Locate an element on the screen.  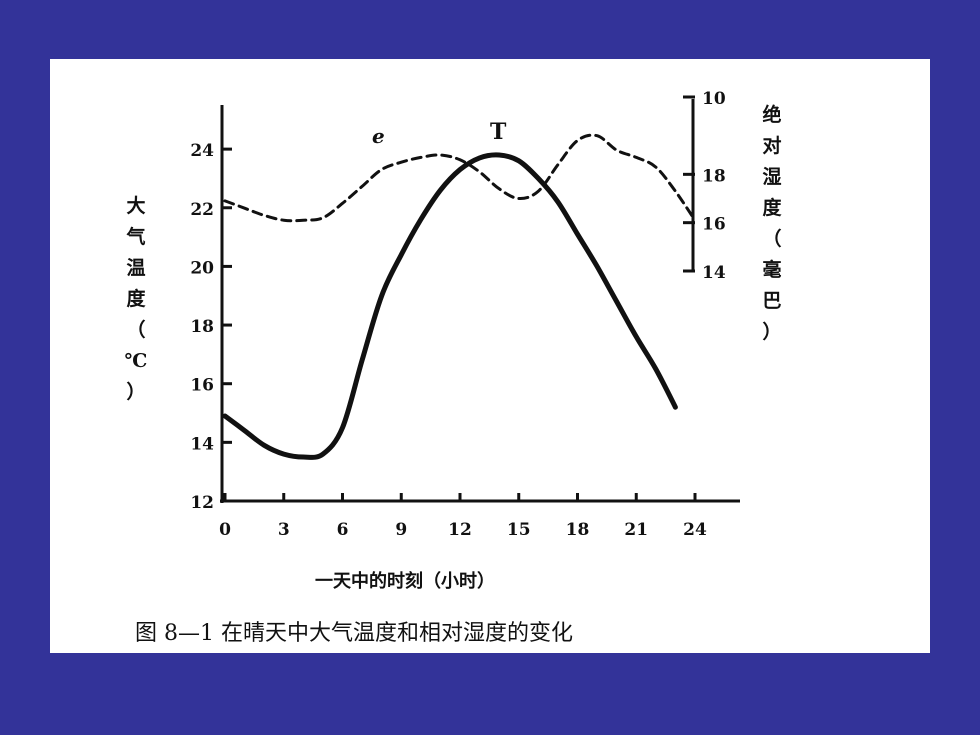
axis-title-glyph: 毫 is located at coordinates (771, 269).